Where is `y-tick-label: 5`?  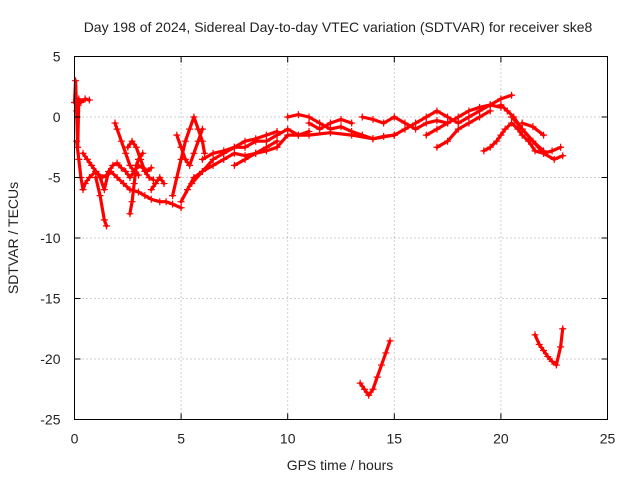 y-tick-label: 5 is located at coordinates (57, 57).